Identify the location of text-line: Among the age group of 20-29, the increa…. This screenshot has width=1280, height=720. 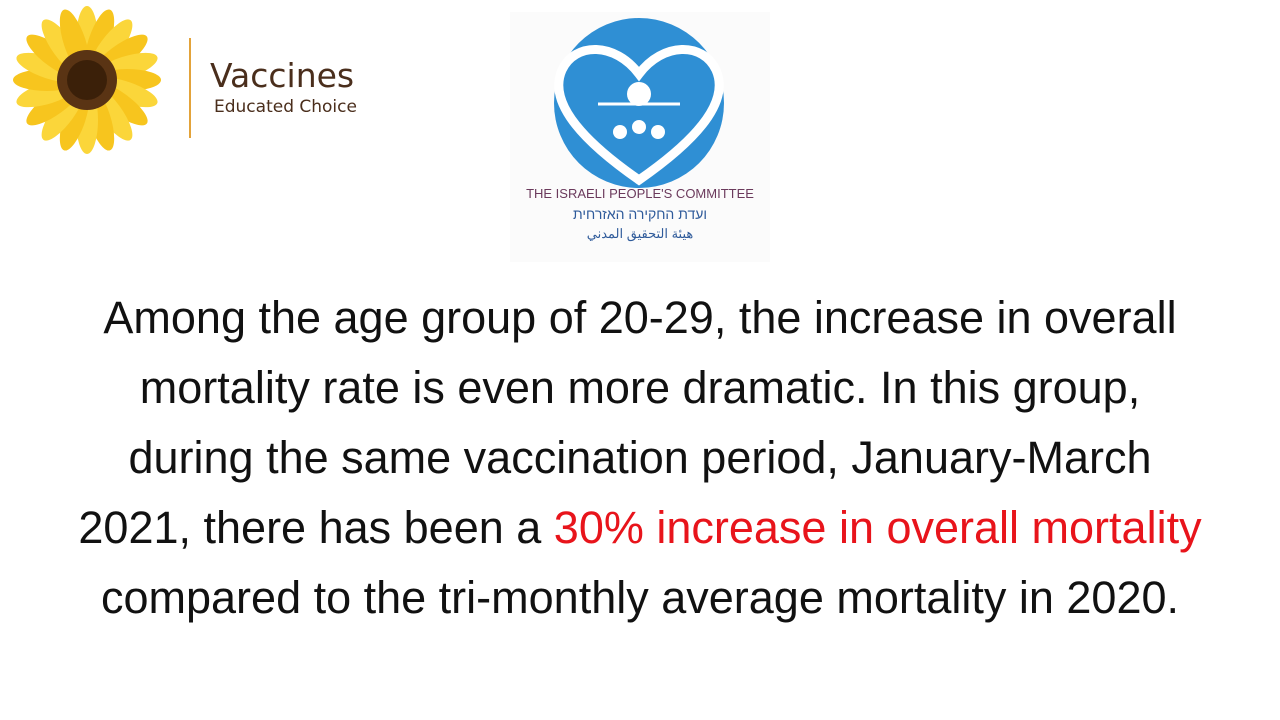
(640, 318).